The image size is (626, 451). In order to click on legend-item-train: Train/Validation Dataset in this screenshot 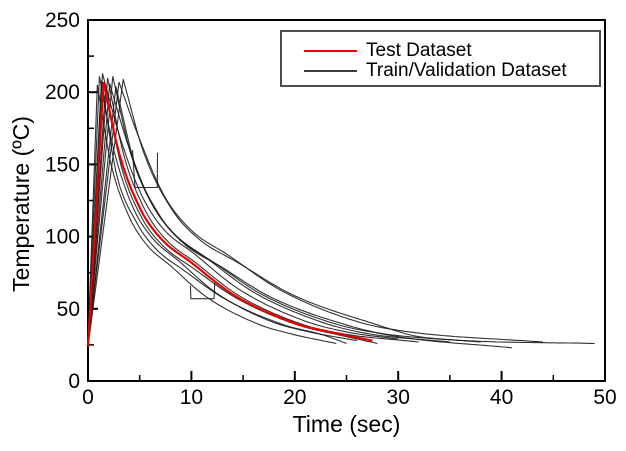, I will do `click(440, 71)`.